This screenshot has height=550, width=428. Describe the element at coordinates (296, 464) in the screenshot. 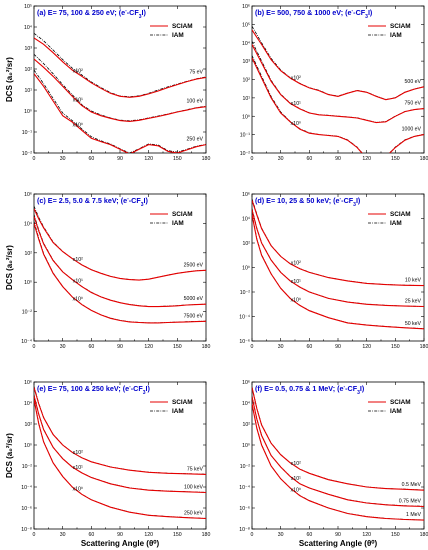

I see `series-factor-label: x10²` at that location.